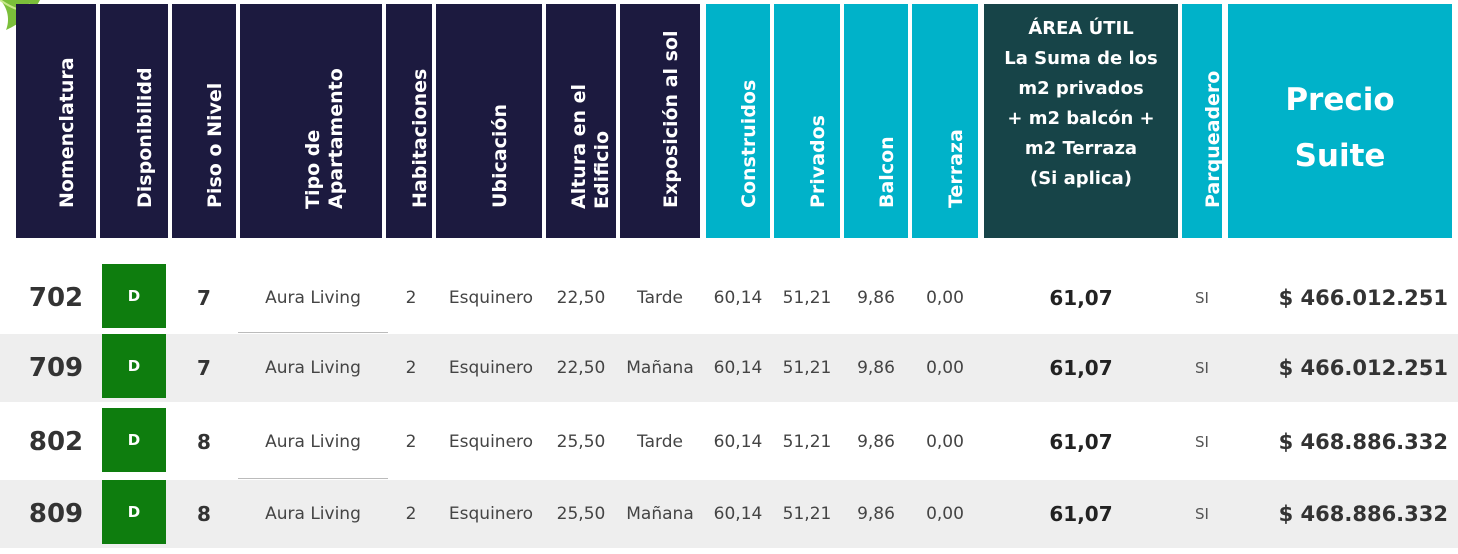 The image size is (1458, 554). What do you see at coordinates (56, 368) in the screenshot?
I see `cell-nomenclatura: 709` at bounding box center [56, 368].